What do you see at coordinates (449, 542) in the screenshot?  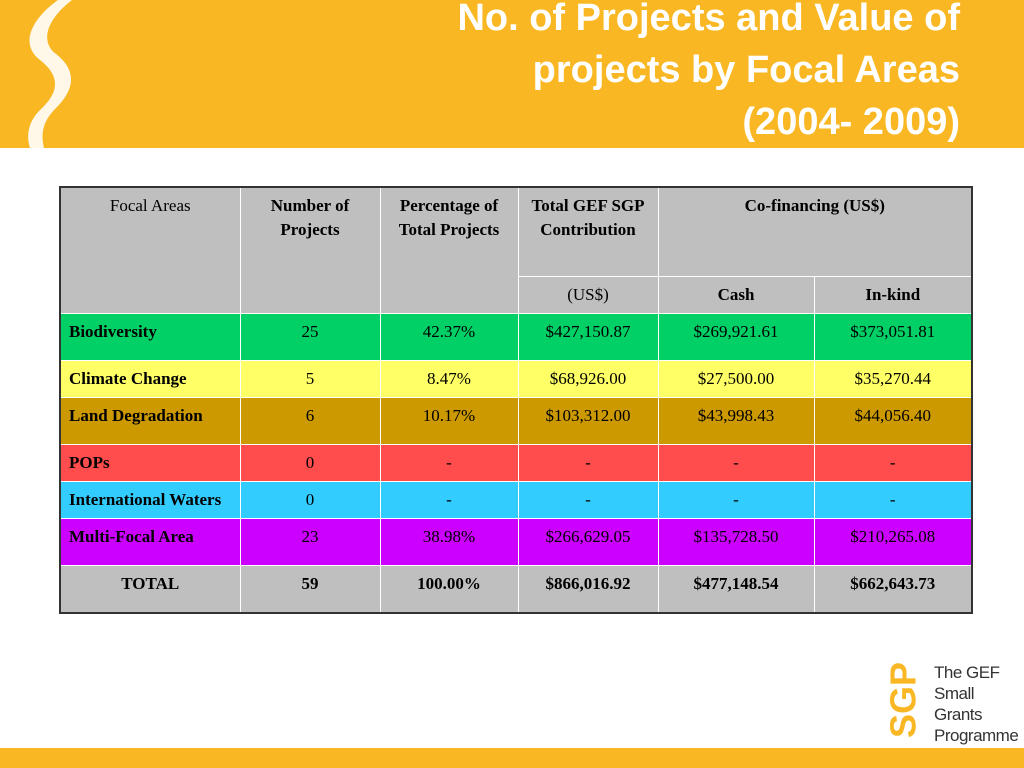 I see `cell-percent: 38.98%` at bounding box center [449, 542].